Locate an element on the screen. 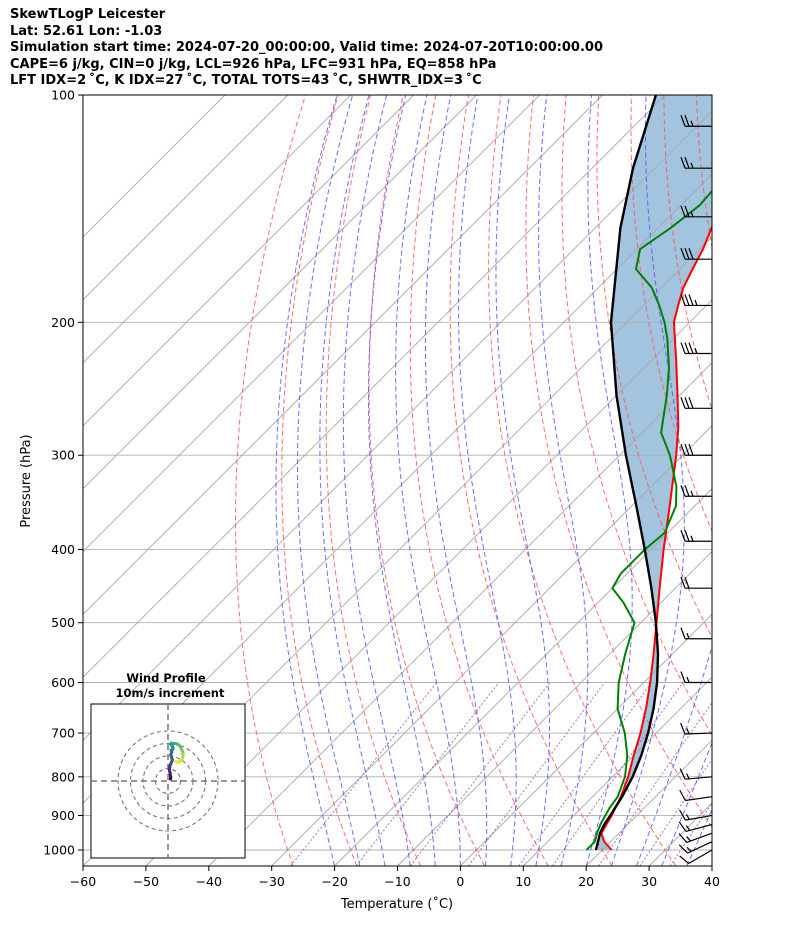 Image resolution: width=794 pixels, height=937 pixels. x-tick-label: −50 is located at coordinates (146, 881).